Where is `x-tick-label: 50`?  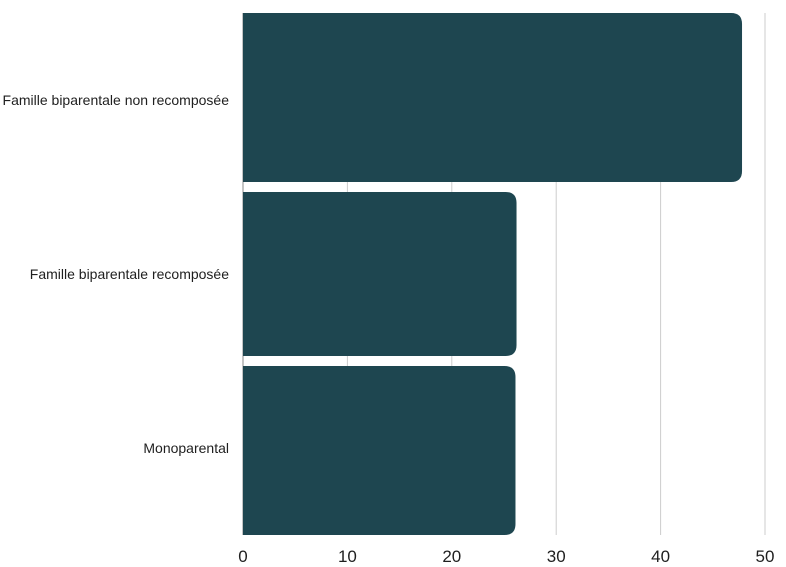 x-tick-label: 50 is located at coordinates (765, 554).